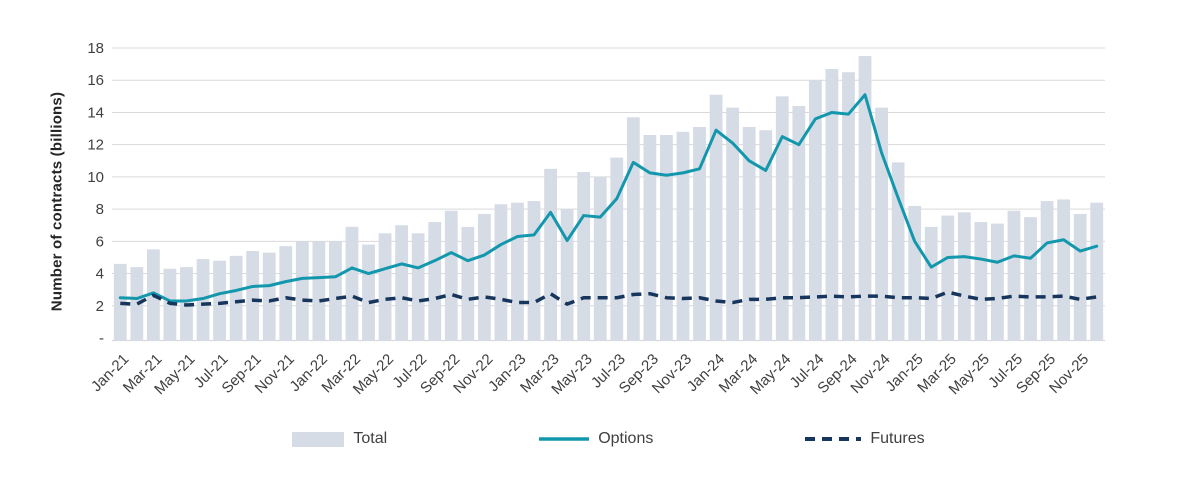 Image resolution: width=1182 pixels, height=483 pixels. I want to click on y-tick-label: 10, so click(95, 177).